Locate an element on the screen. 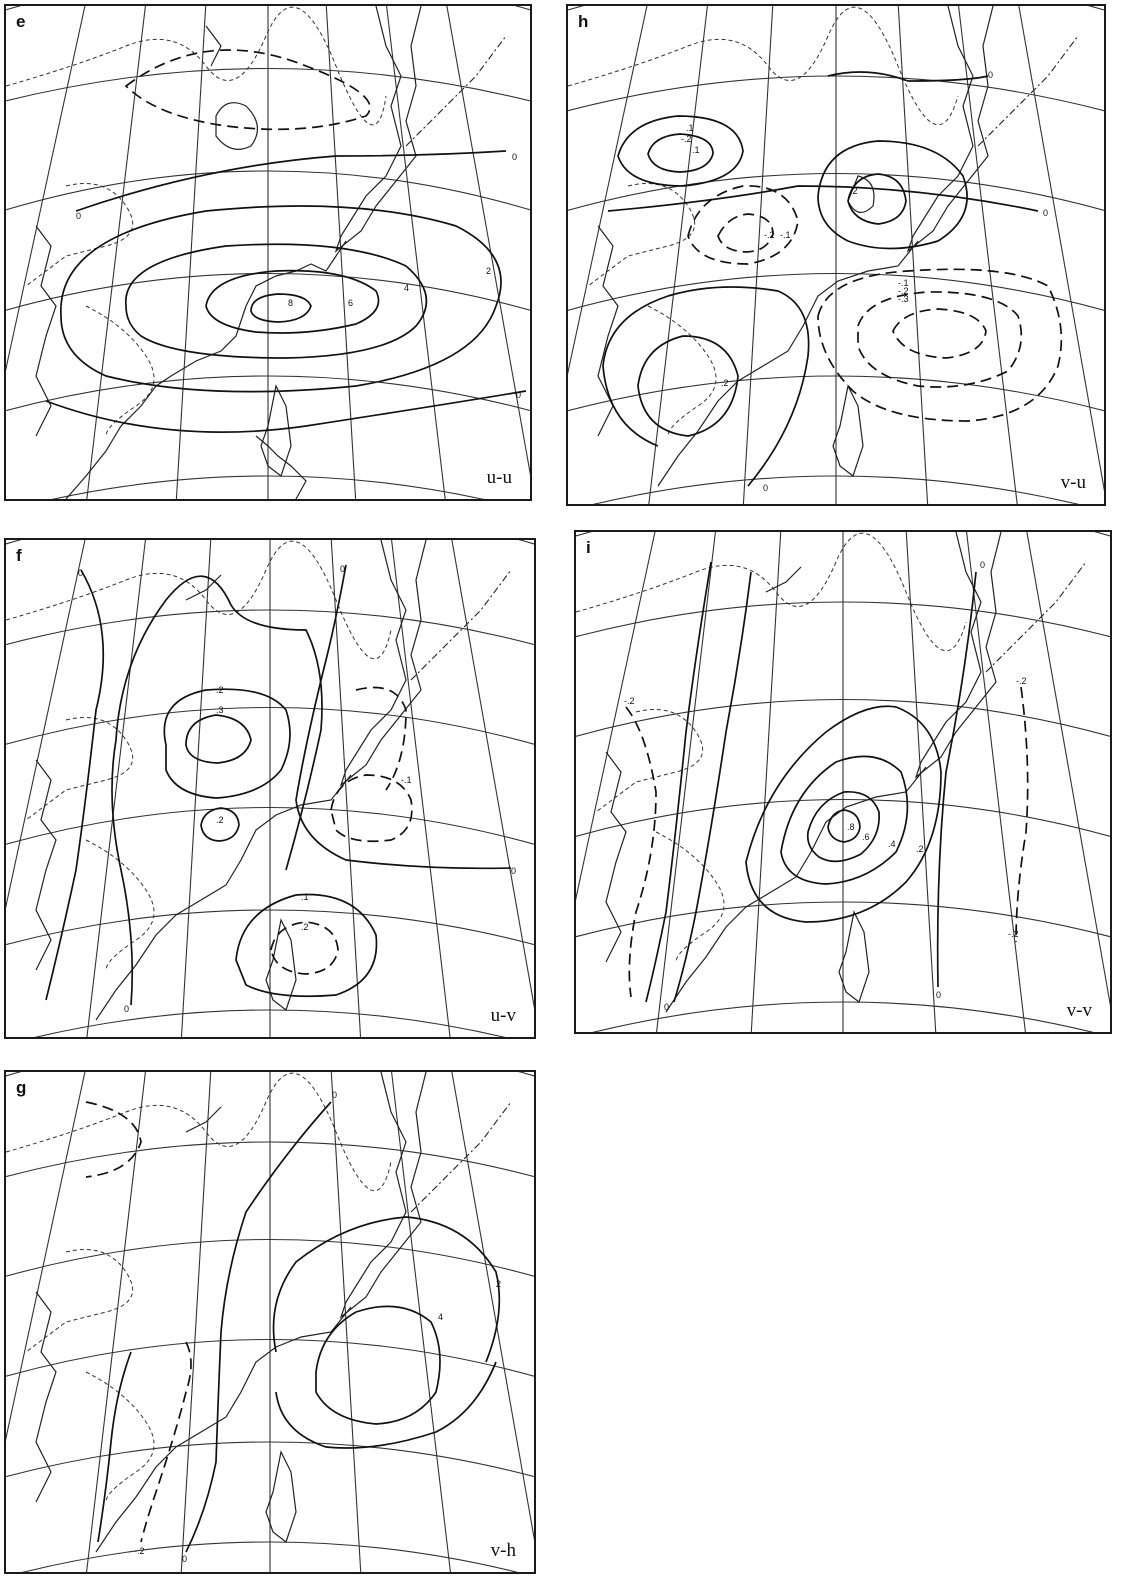 This screenshot has width=1124, height=1579. contour-label: .8 is located at coordinates (851, 827).